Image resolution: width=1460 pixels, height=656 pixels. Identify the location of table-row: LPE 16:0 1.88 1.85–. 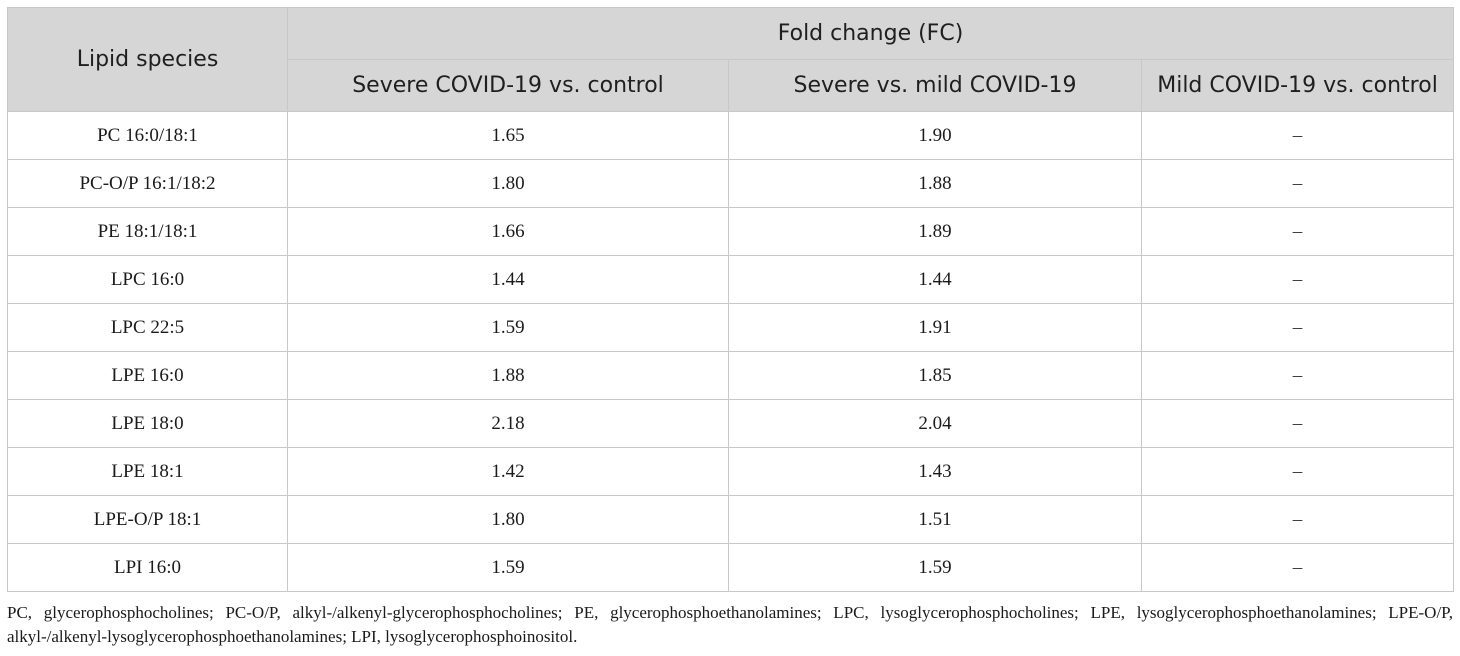
(731, 375).